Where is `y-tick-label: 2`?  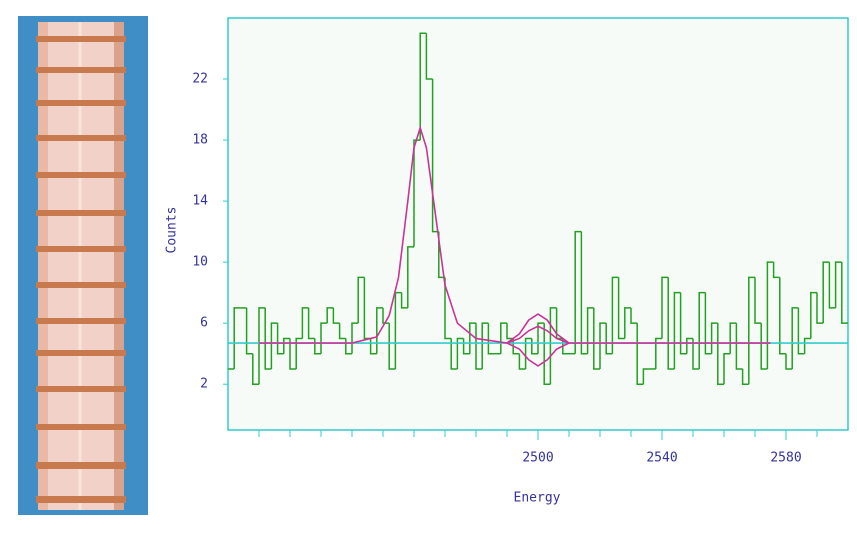 y-tick-label: 2 is located at coordinates (204, 384).